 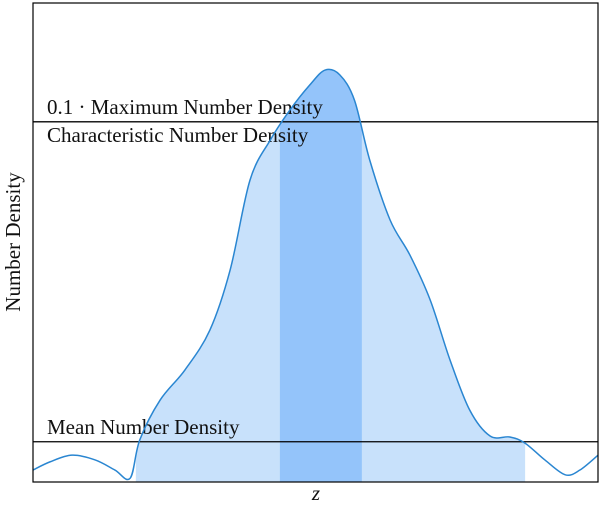 I want to click on shaded-band, so click(x=320, y=275).